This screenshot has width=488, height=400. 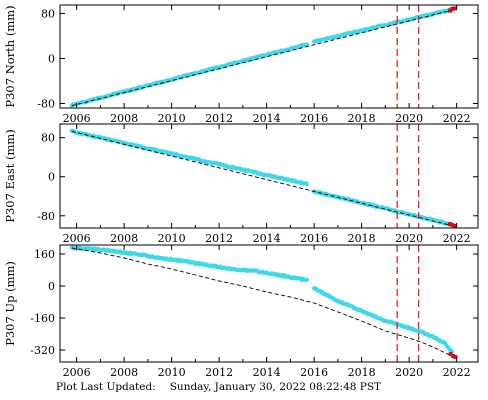 What do you see at coordinates (44, 254) in the screenshot?
I see `y-tick-label: 160` at bounding box center [44, 254].